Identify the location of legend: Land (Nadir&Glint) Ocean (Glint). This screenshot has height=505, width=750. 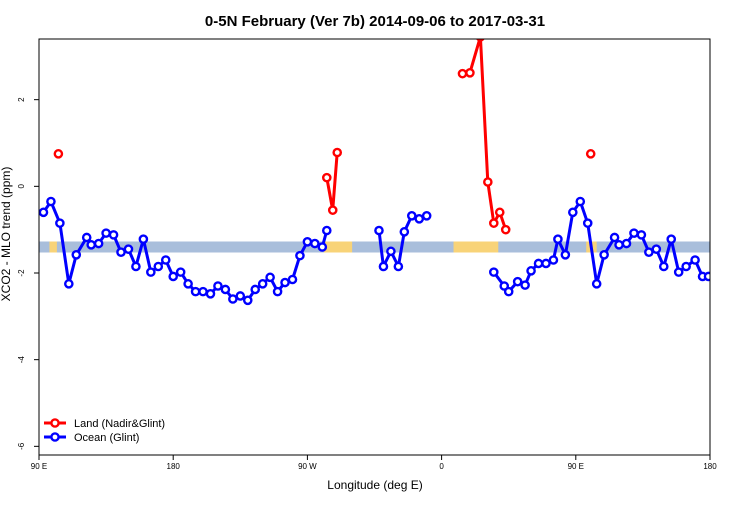
(104, 431).